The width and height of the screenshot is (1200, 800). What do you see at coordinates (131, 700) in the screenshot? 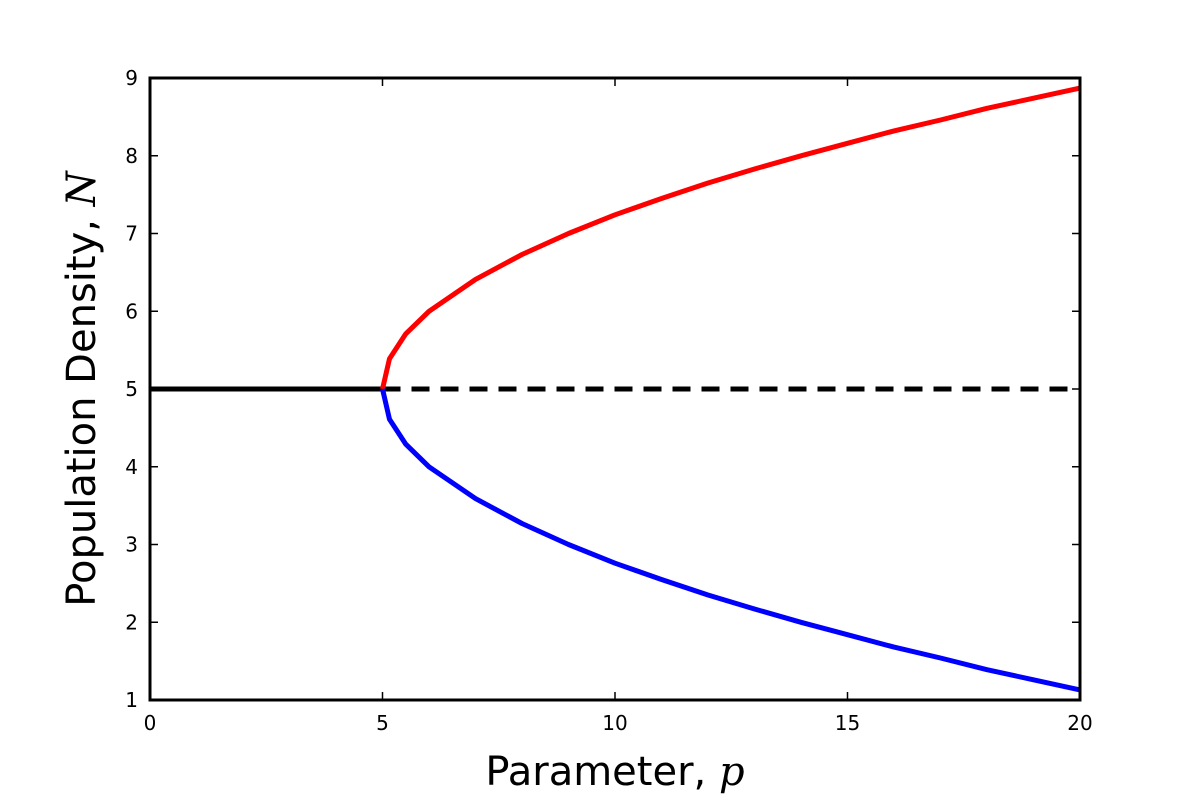
I see `y-tick-label: 1` at bounding box center [131, 700].